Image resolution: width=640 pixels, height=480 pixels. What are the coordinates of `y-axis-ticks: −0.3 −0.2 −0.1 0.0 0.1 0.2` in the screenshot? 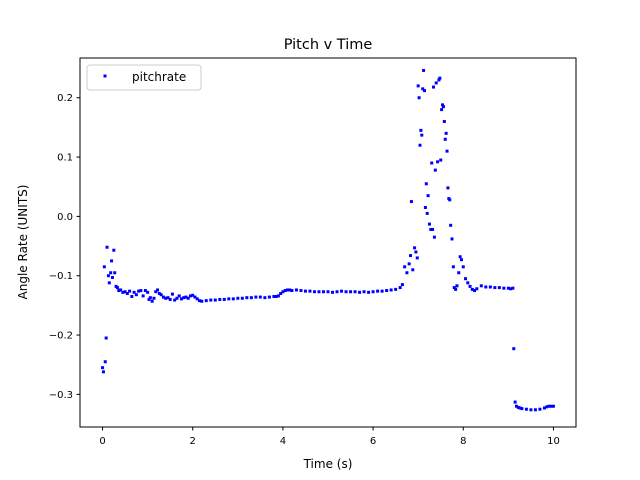 It's located at (64, 247).